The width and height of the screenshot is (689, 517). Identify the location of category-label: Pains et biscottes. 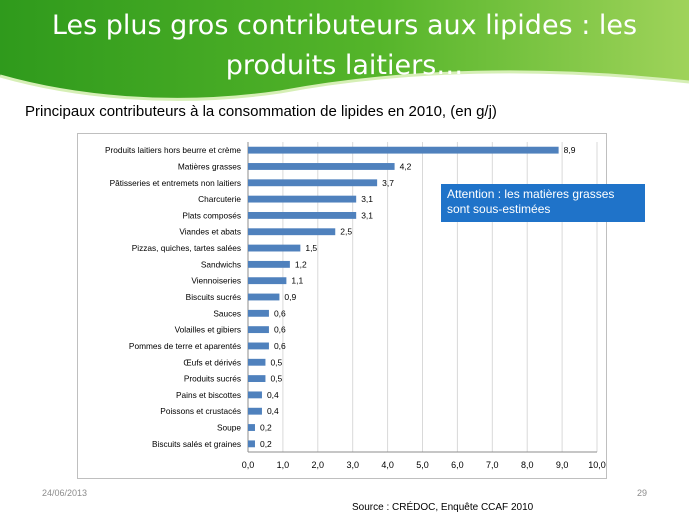
(208, 395).